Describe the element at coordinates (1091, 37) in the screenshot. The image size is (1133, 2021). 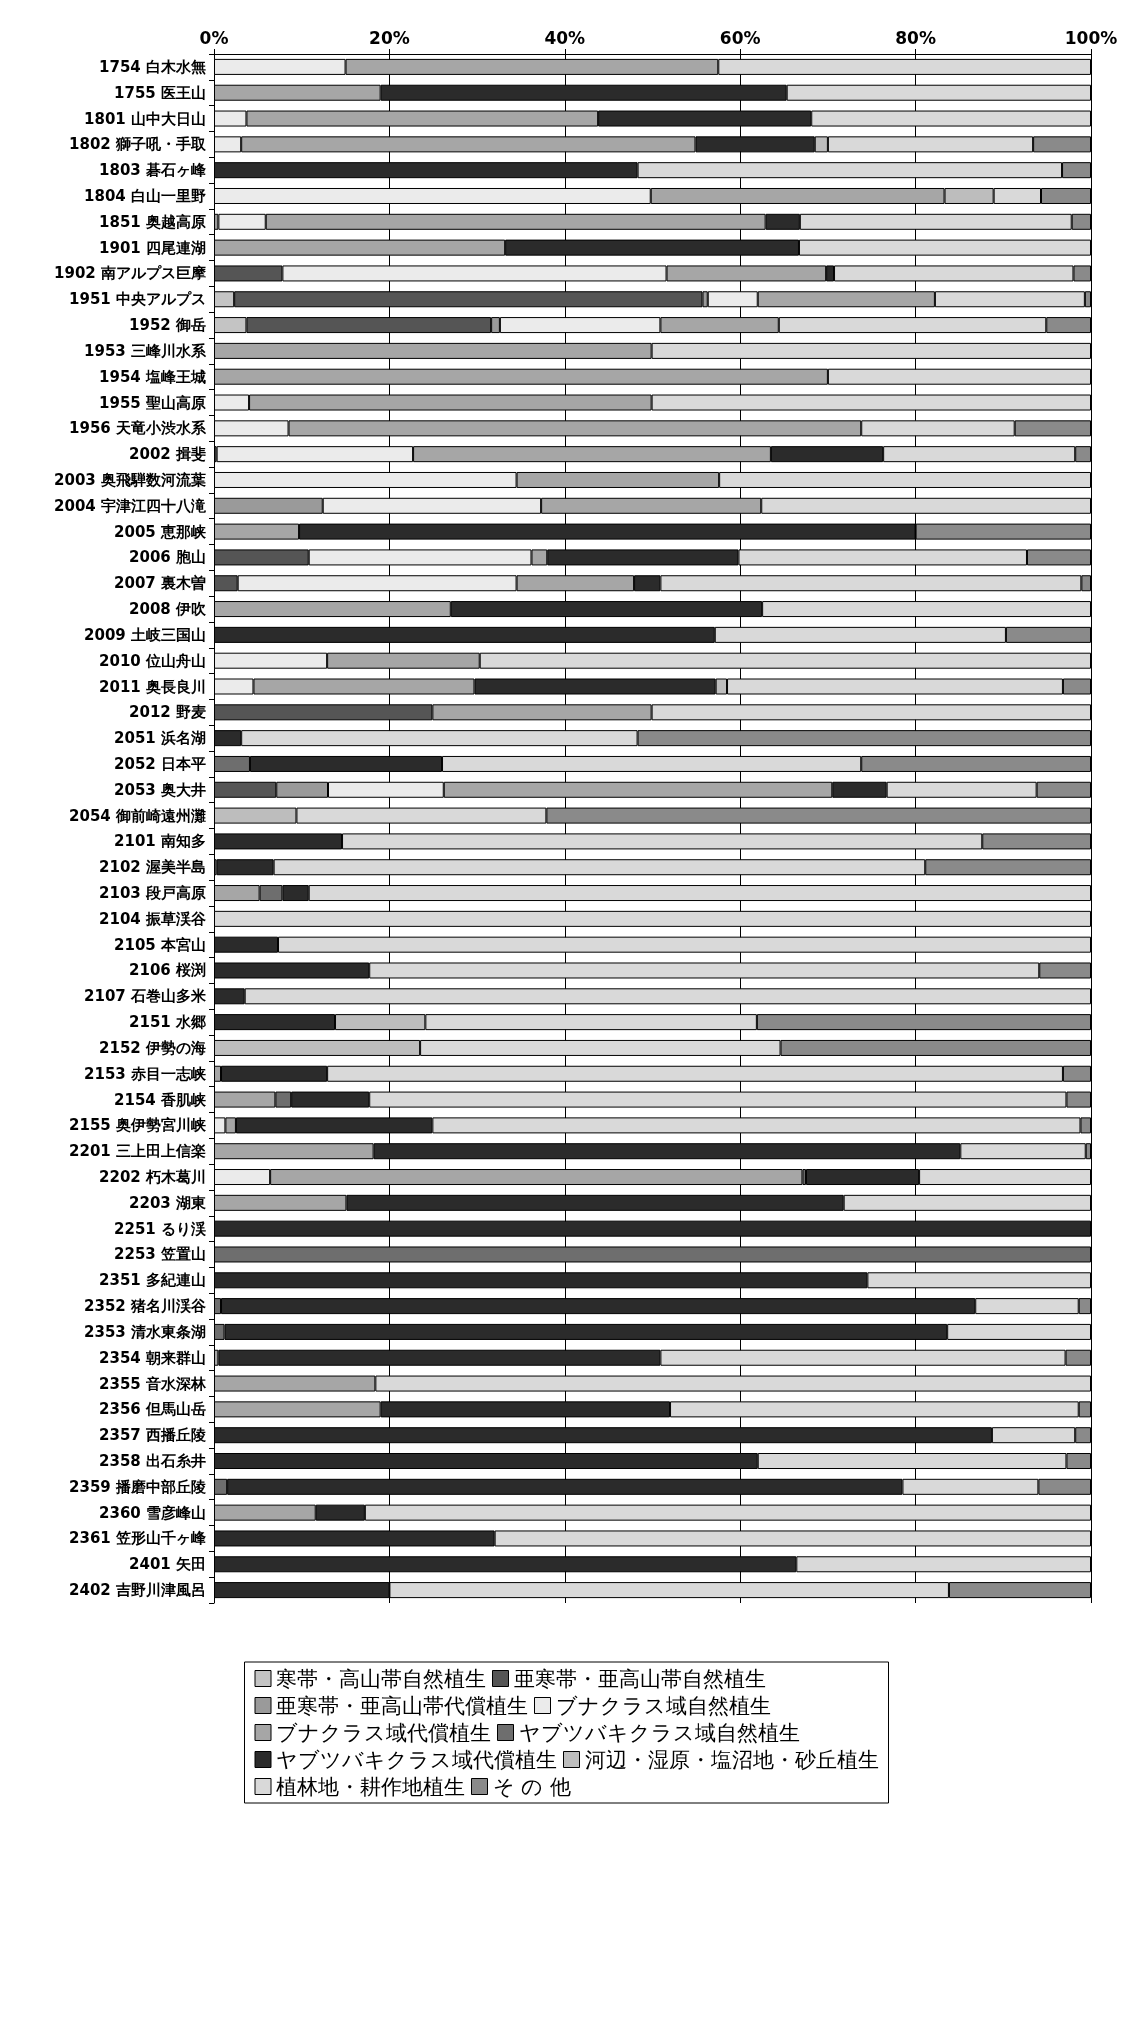
I see `x-tick-label: 100%` at that location.